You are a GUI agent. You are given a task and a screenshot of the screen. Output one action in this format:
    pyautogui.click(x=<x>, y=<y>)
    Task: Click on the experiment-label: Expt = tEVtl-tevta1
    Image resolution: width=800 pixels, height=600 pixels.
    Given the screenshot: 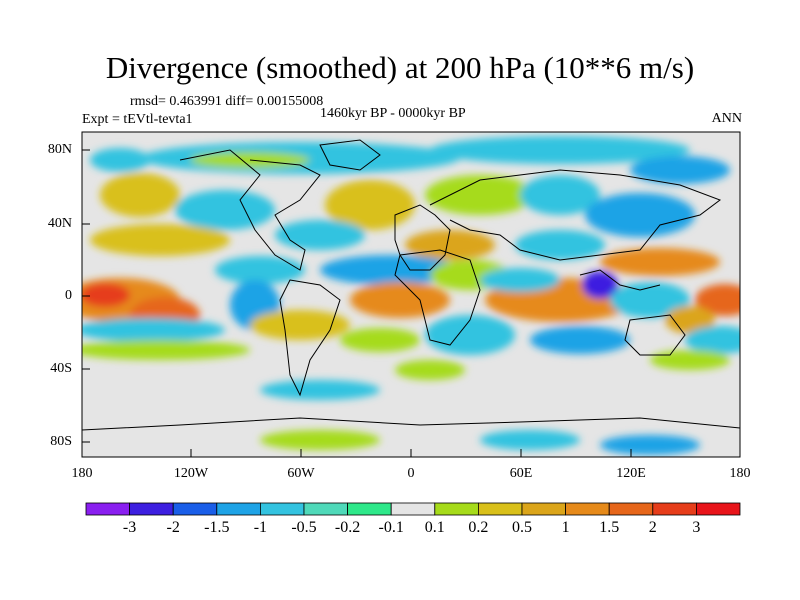 What is the action you would take?
    pyautogui.click(x=137, y=119)
    